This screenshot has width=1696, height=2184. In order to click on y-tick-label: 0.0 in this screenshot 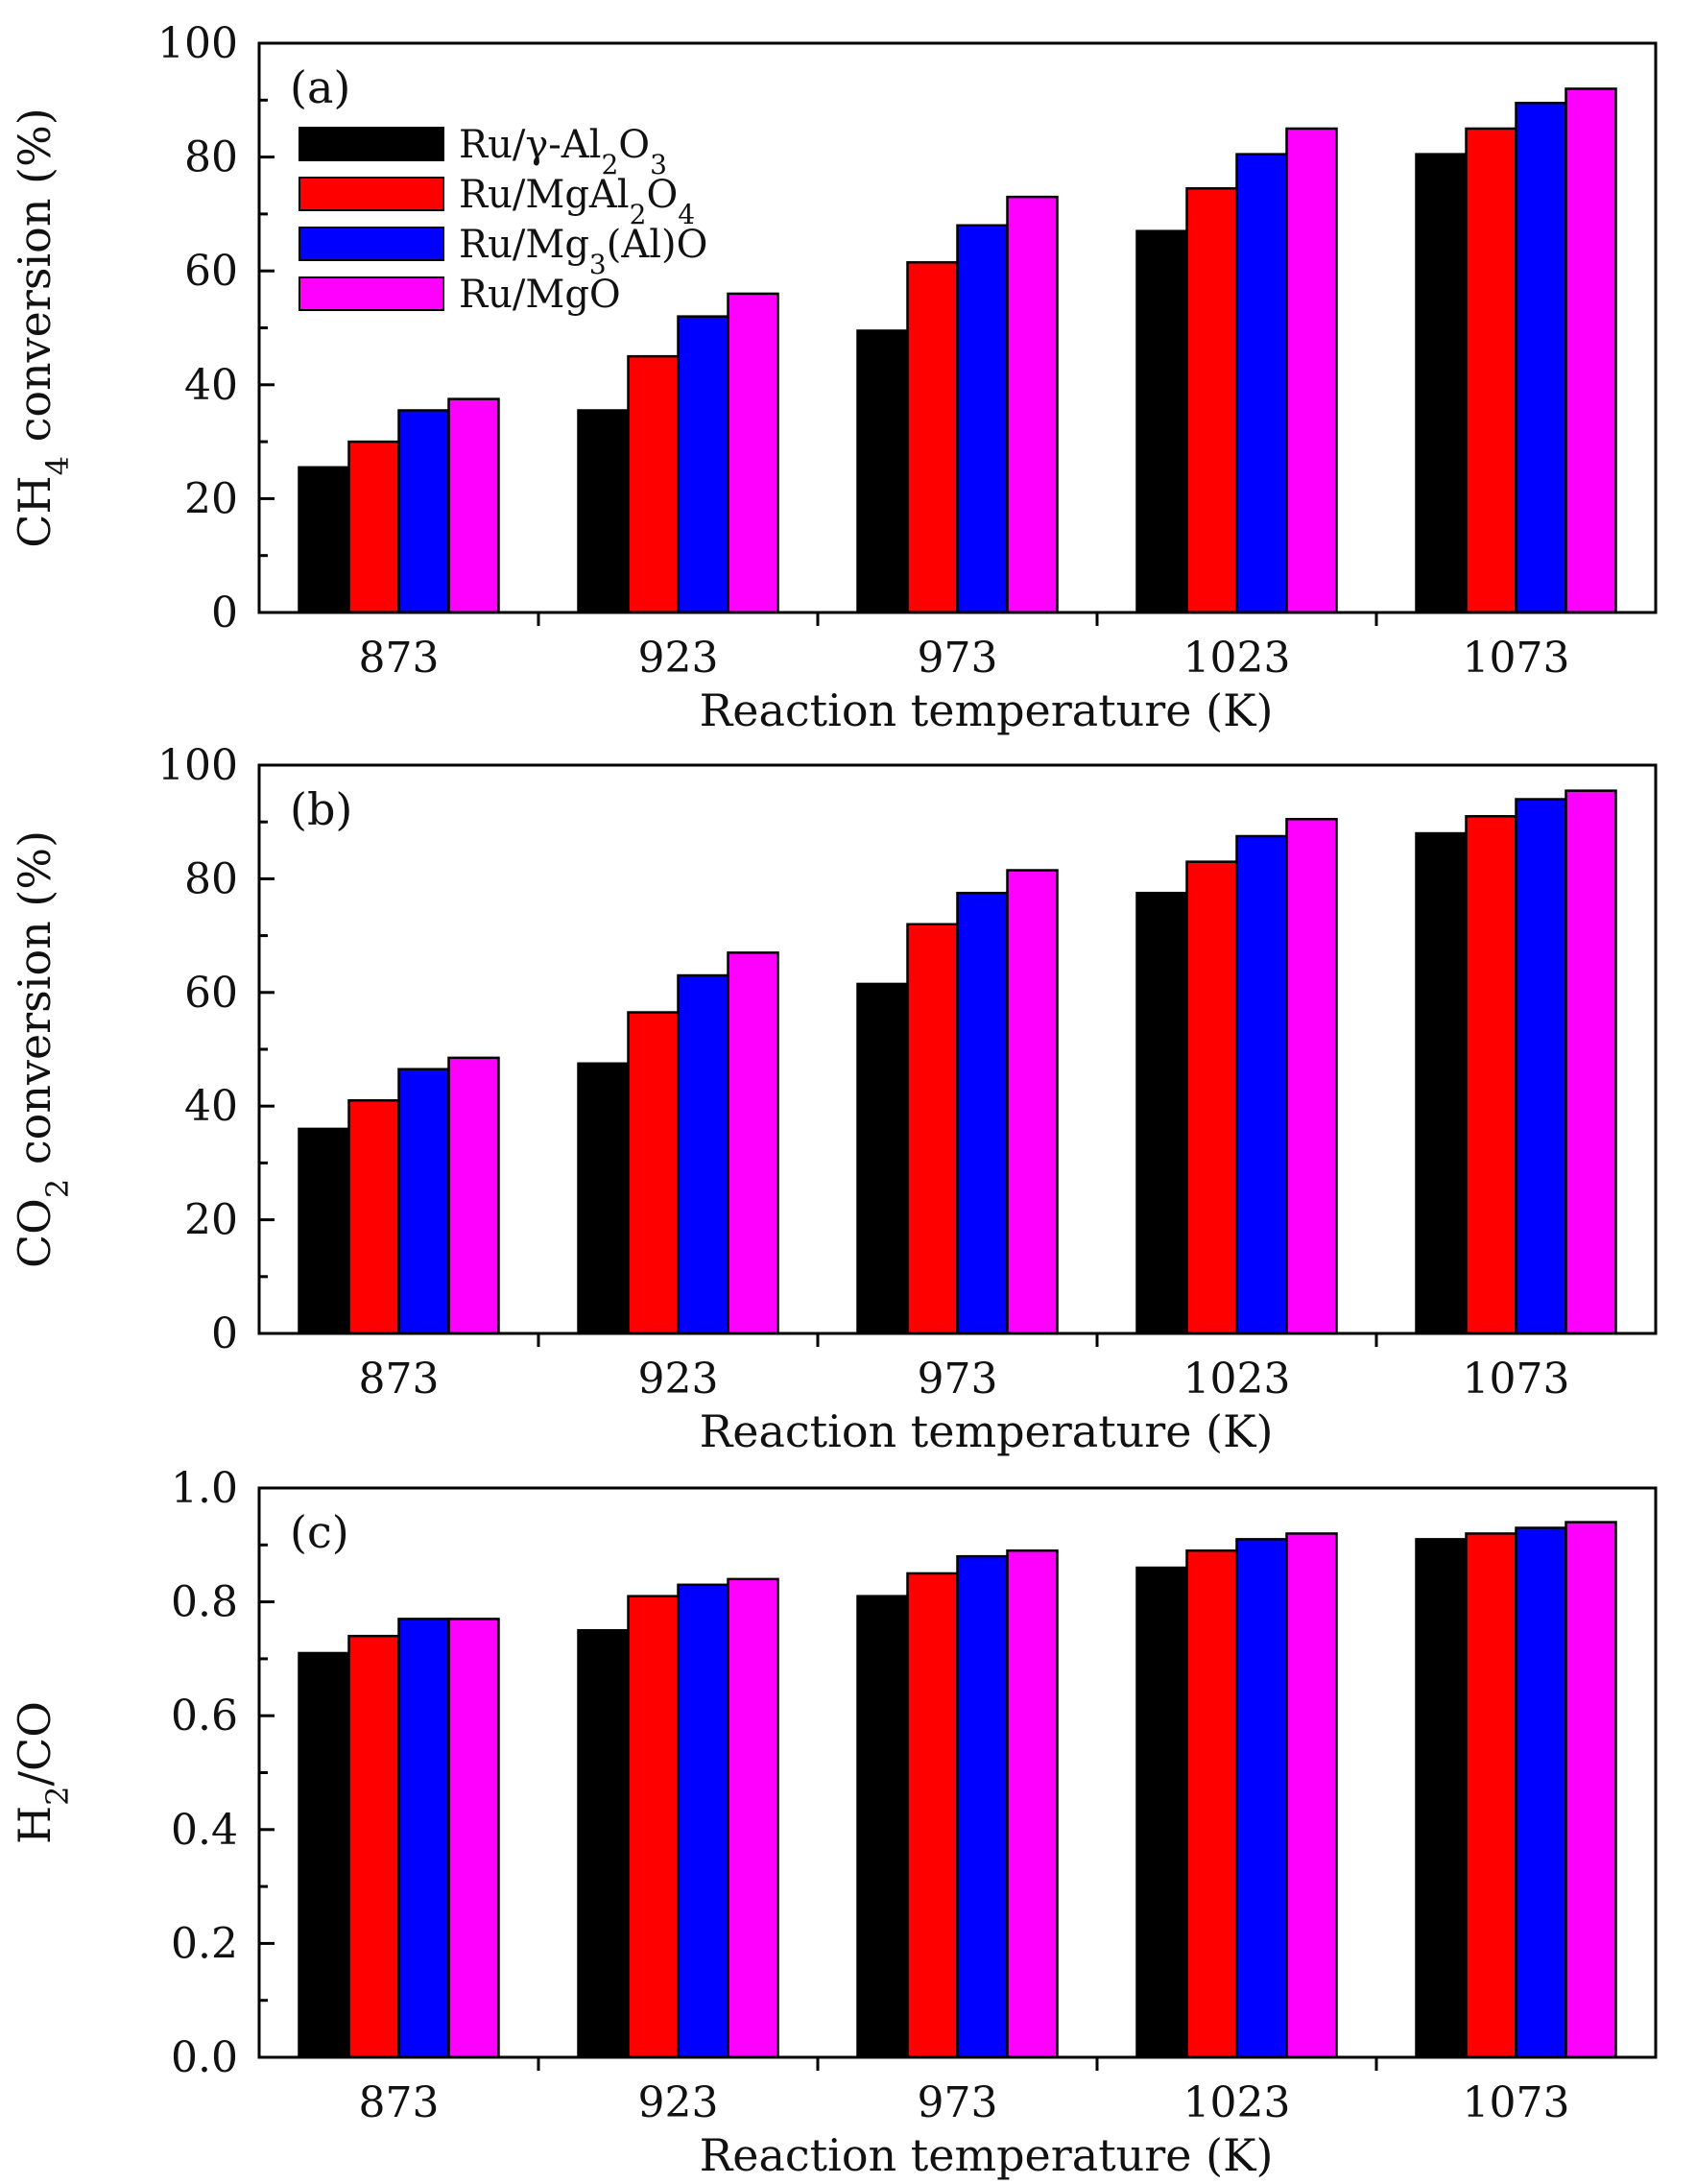, I will do `click(204, 2057)`.